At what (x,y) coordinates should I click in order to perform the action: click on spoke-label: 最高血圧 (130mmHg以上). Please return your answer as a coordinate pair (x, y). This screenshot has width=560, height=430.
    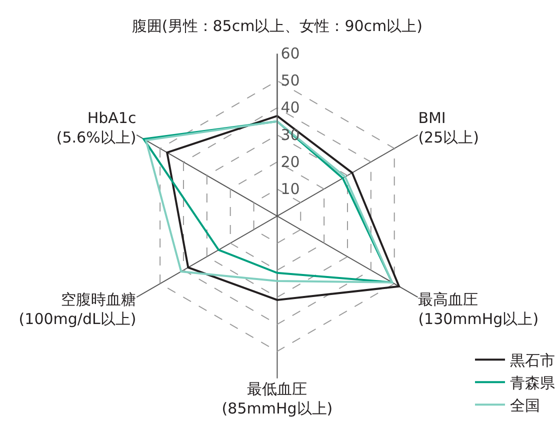
    Looking at the image, I should click on (478, 309).